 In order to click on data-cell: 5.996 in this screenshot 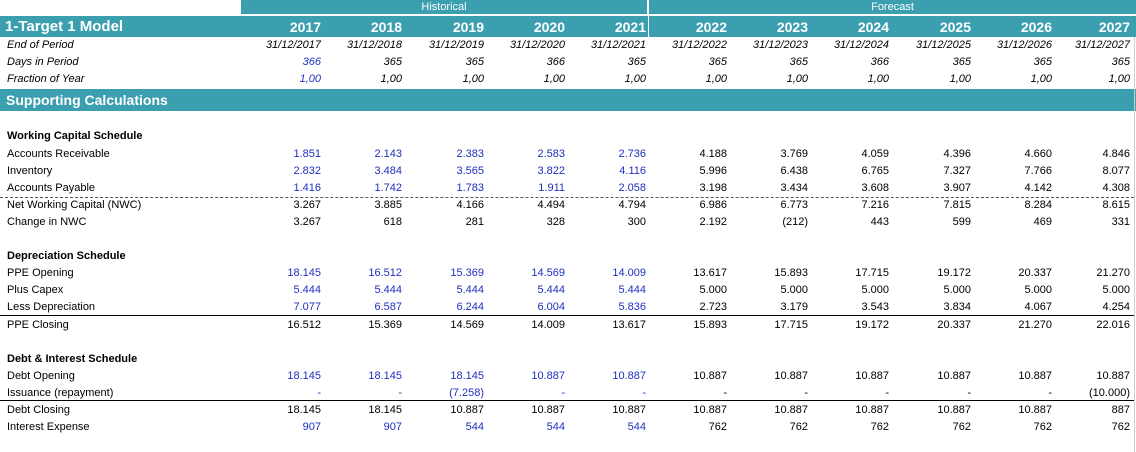, I will do `click(713, 171)`.